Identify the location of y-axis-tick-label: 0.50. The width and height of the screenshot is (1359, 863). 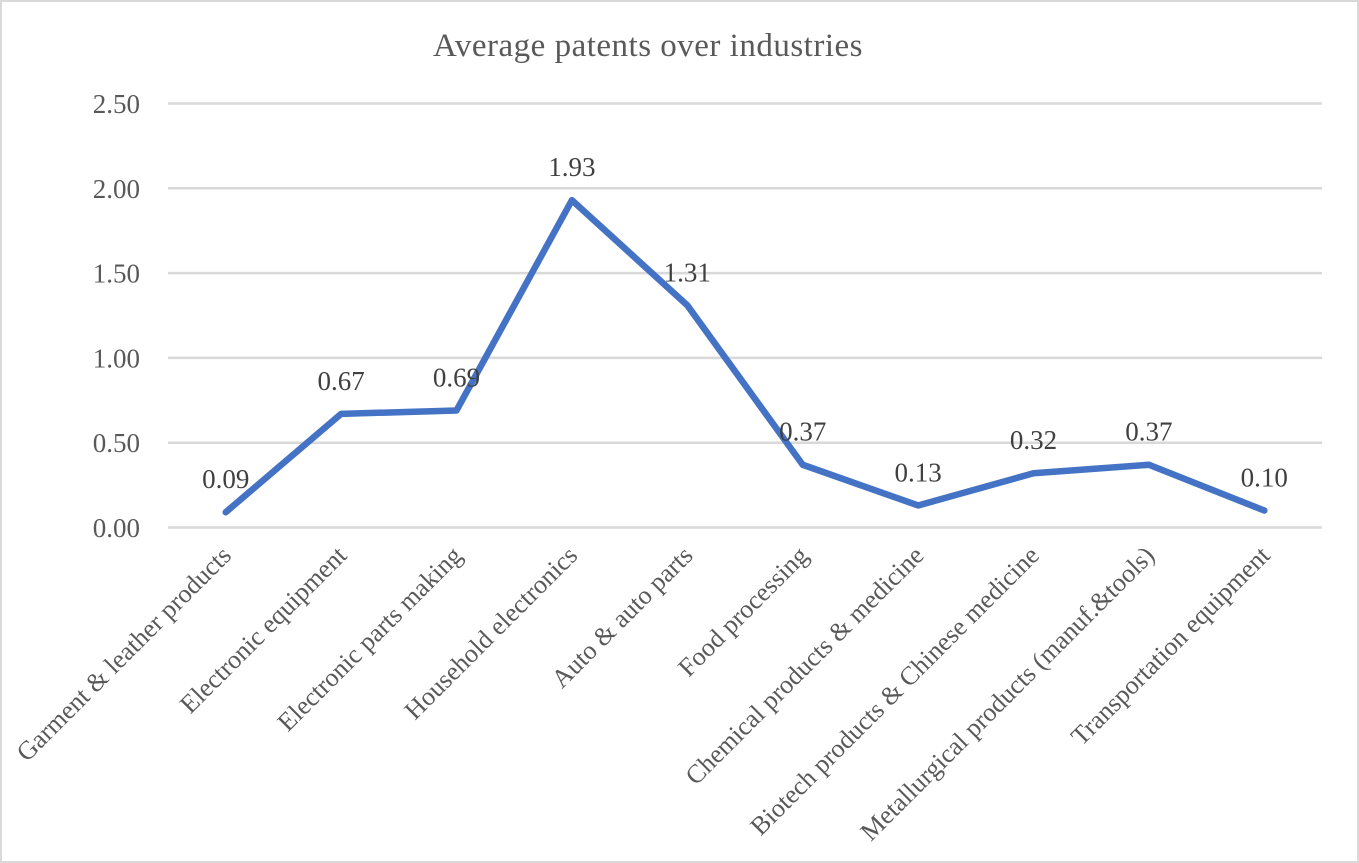
(116, 443).